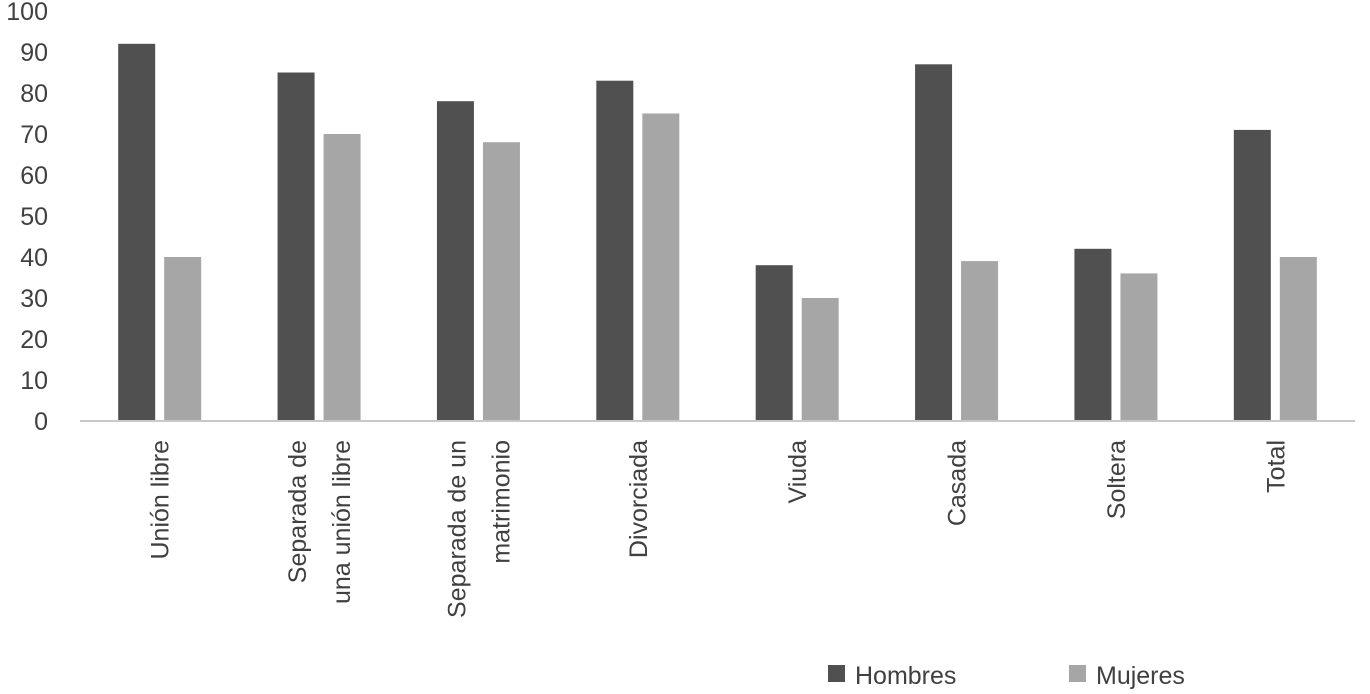  I want to click on y-tick-label: 30, so click(34, 299).